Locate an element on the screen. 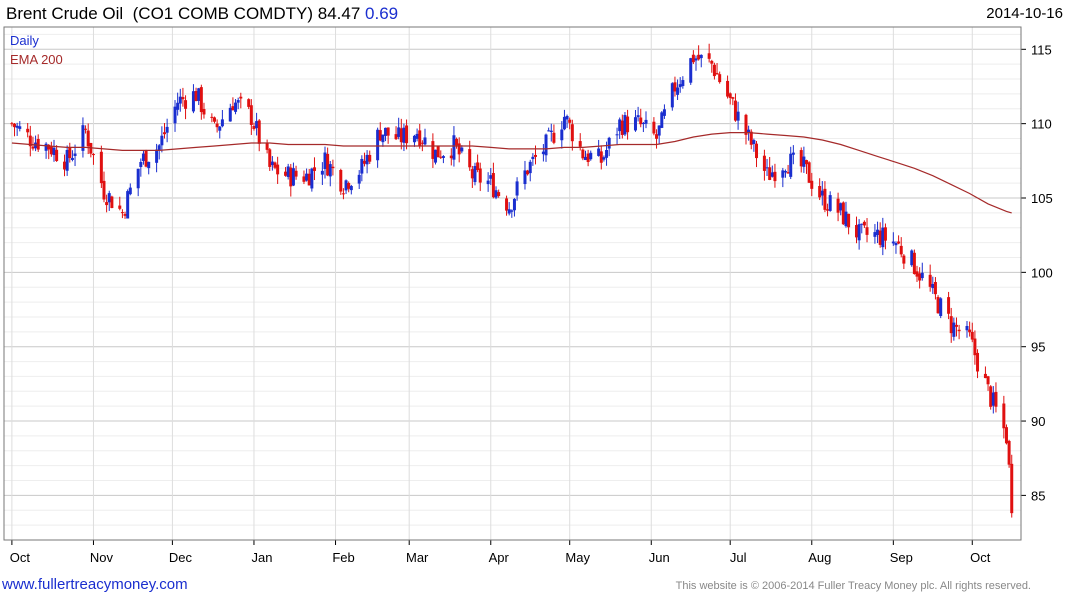  footer-link: www.fullertreacymoney.com is located at coordinates (95, 584).